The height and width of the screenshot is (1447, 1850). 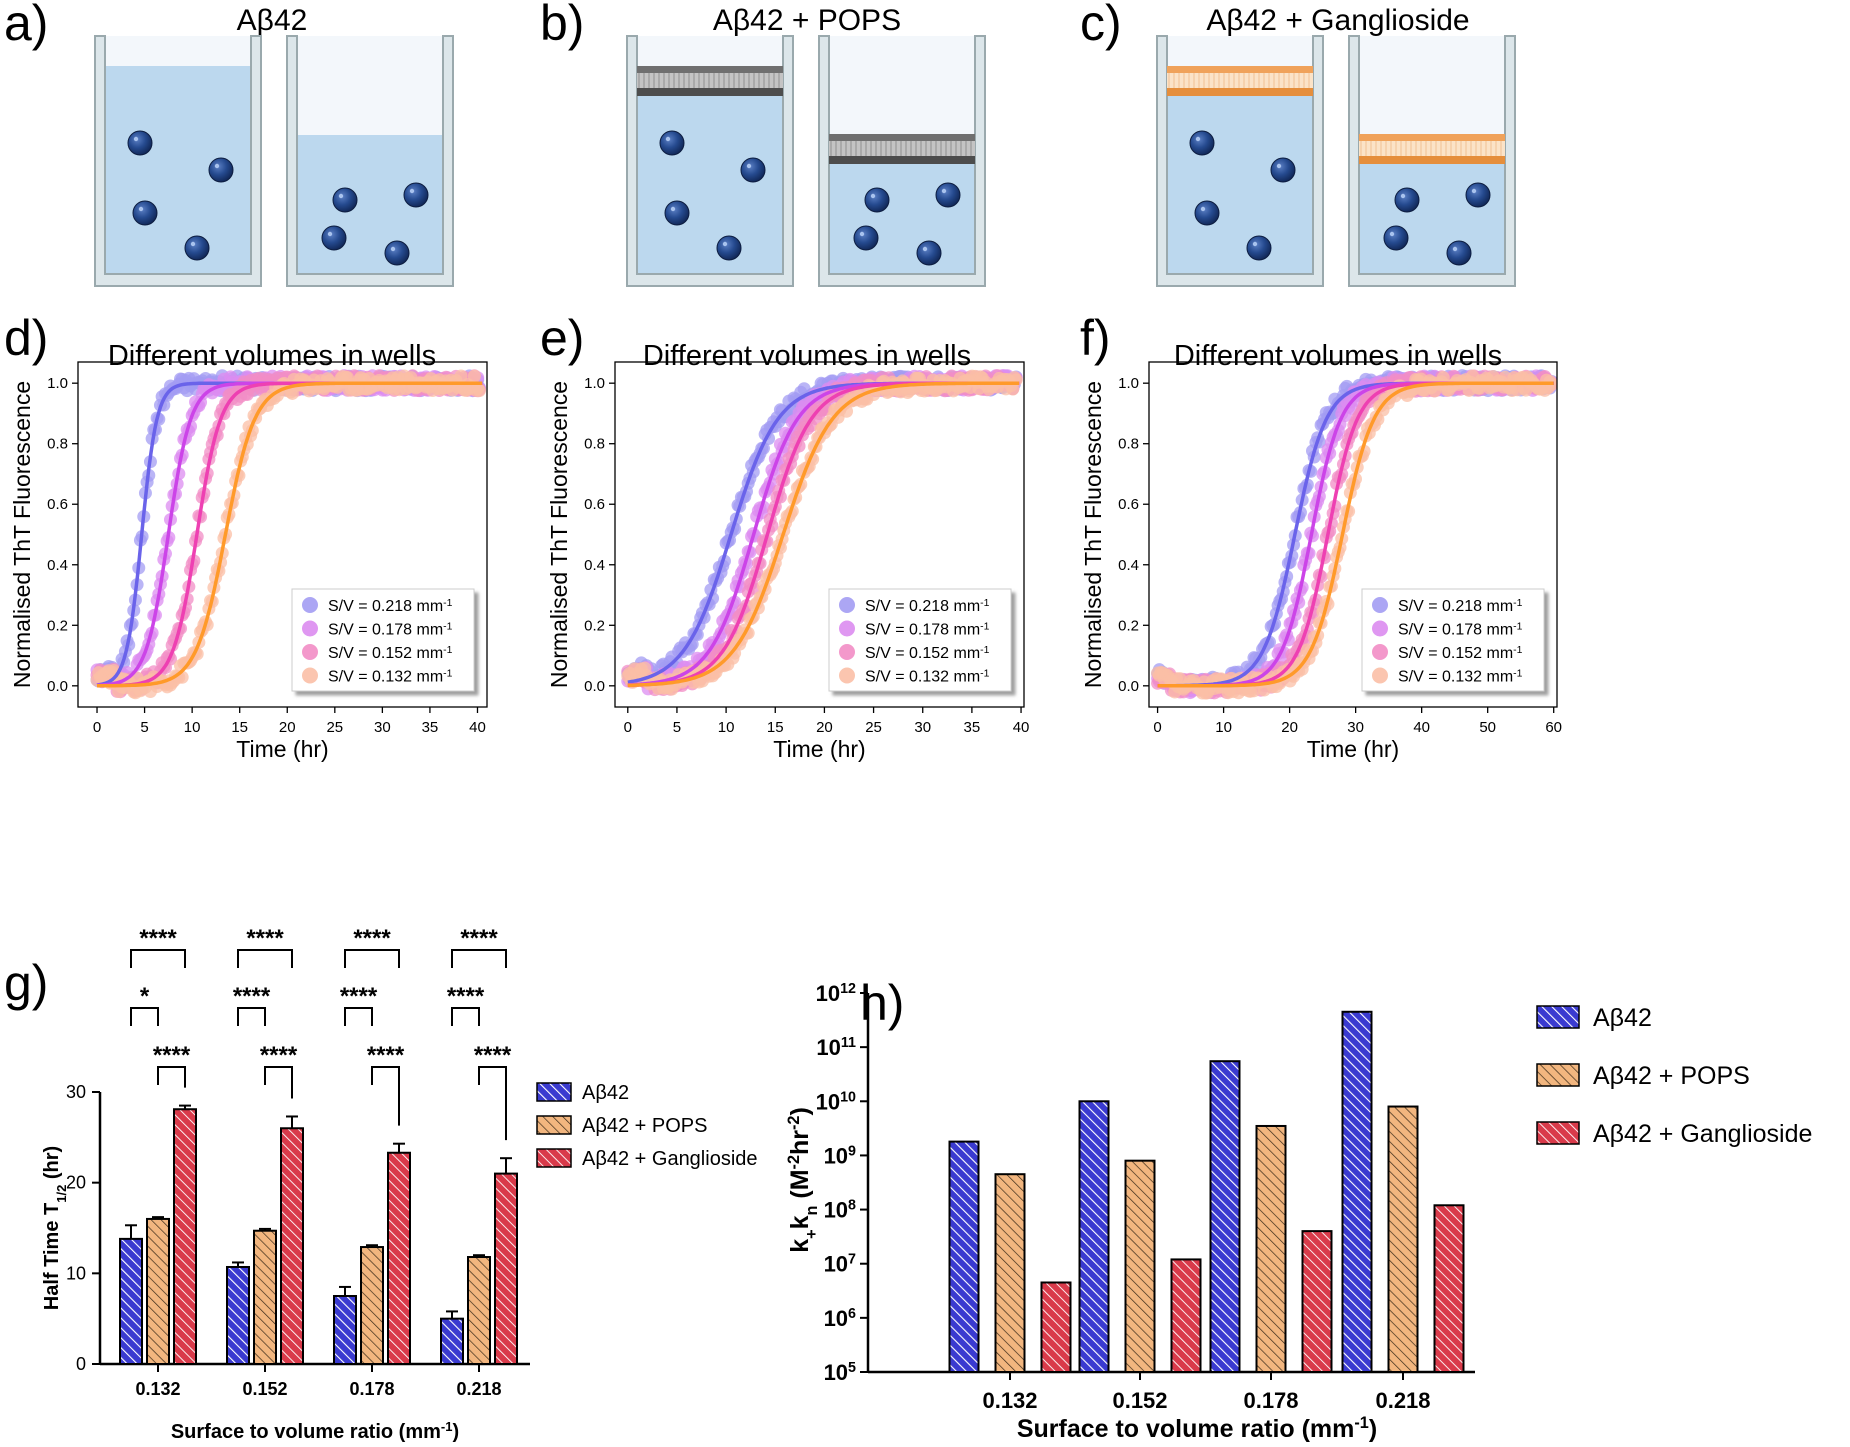 What do you see at coordinates (873, 727) in the screenshot?
I see `x-tick-label: 25` at bounding box center [873, 727].